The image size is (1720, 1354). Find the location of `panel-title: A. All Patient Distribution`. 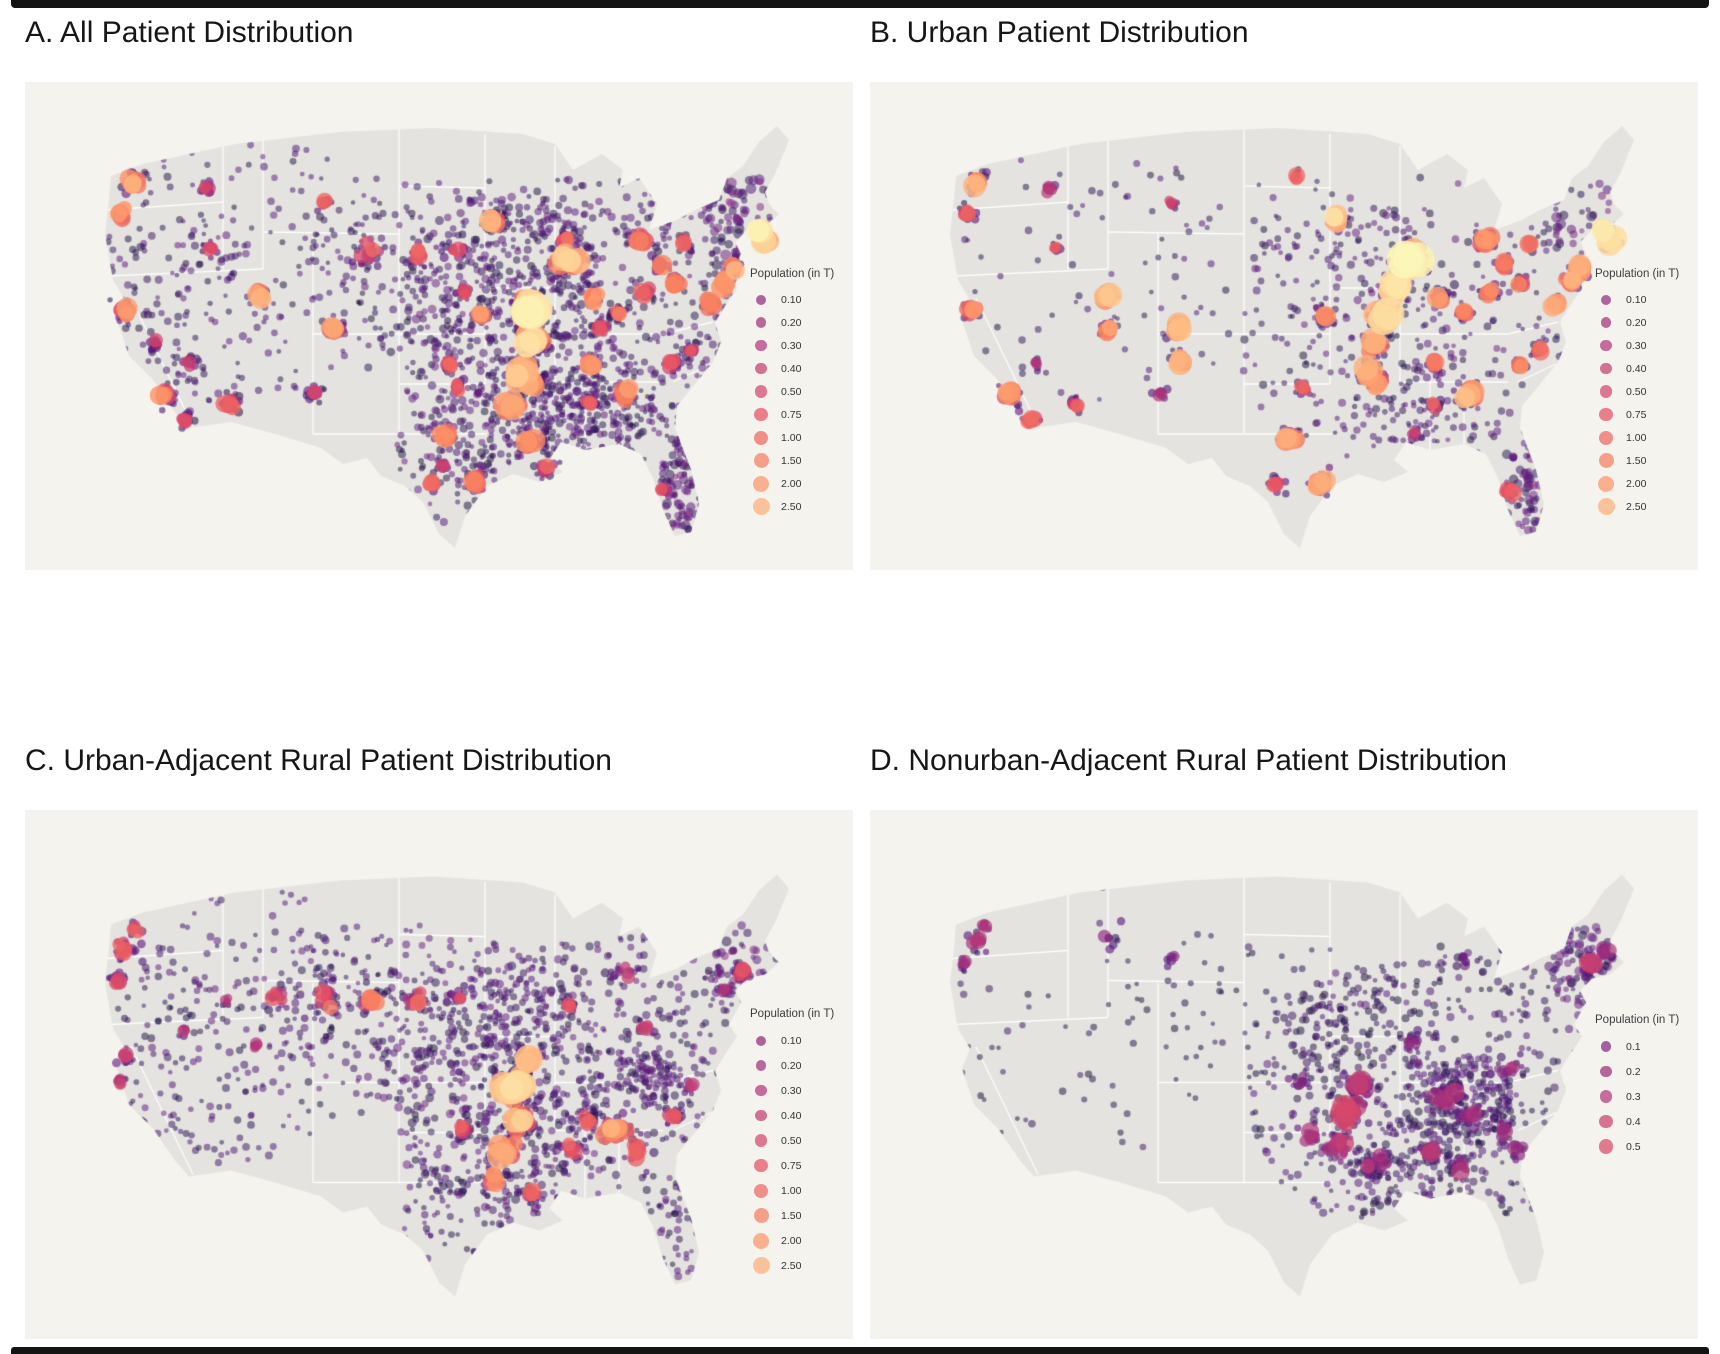

panel-title: A. All Patient Distribution is located at coordinates (189, 32).